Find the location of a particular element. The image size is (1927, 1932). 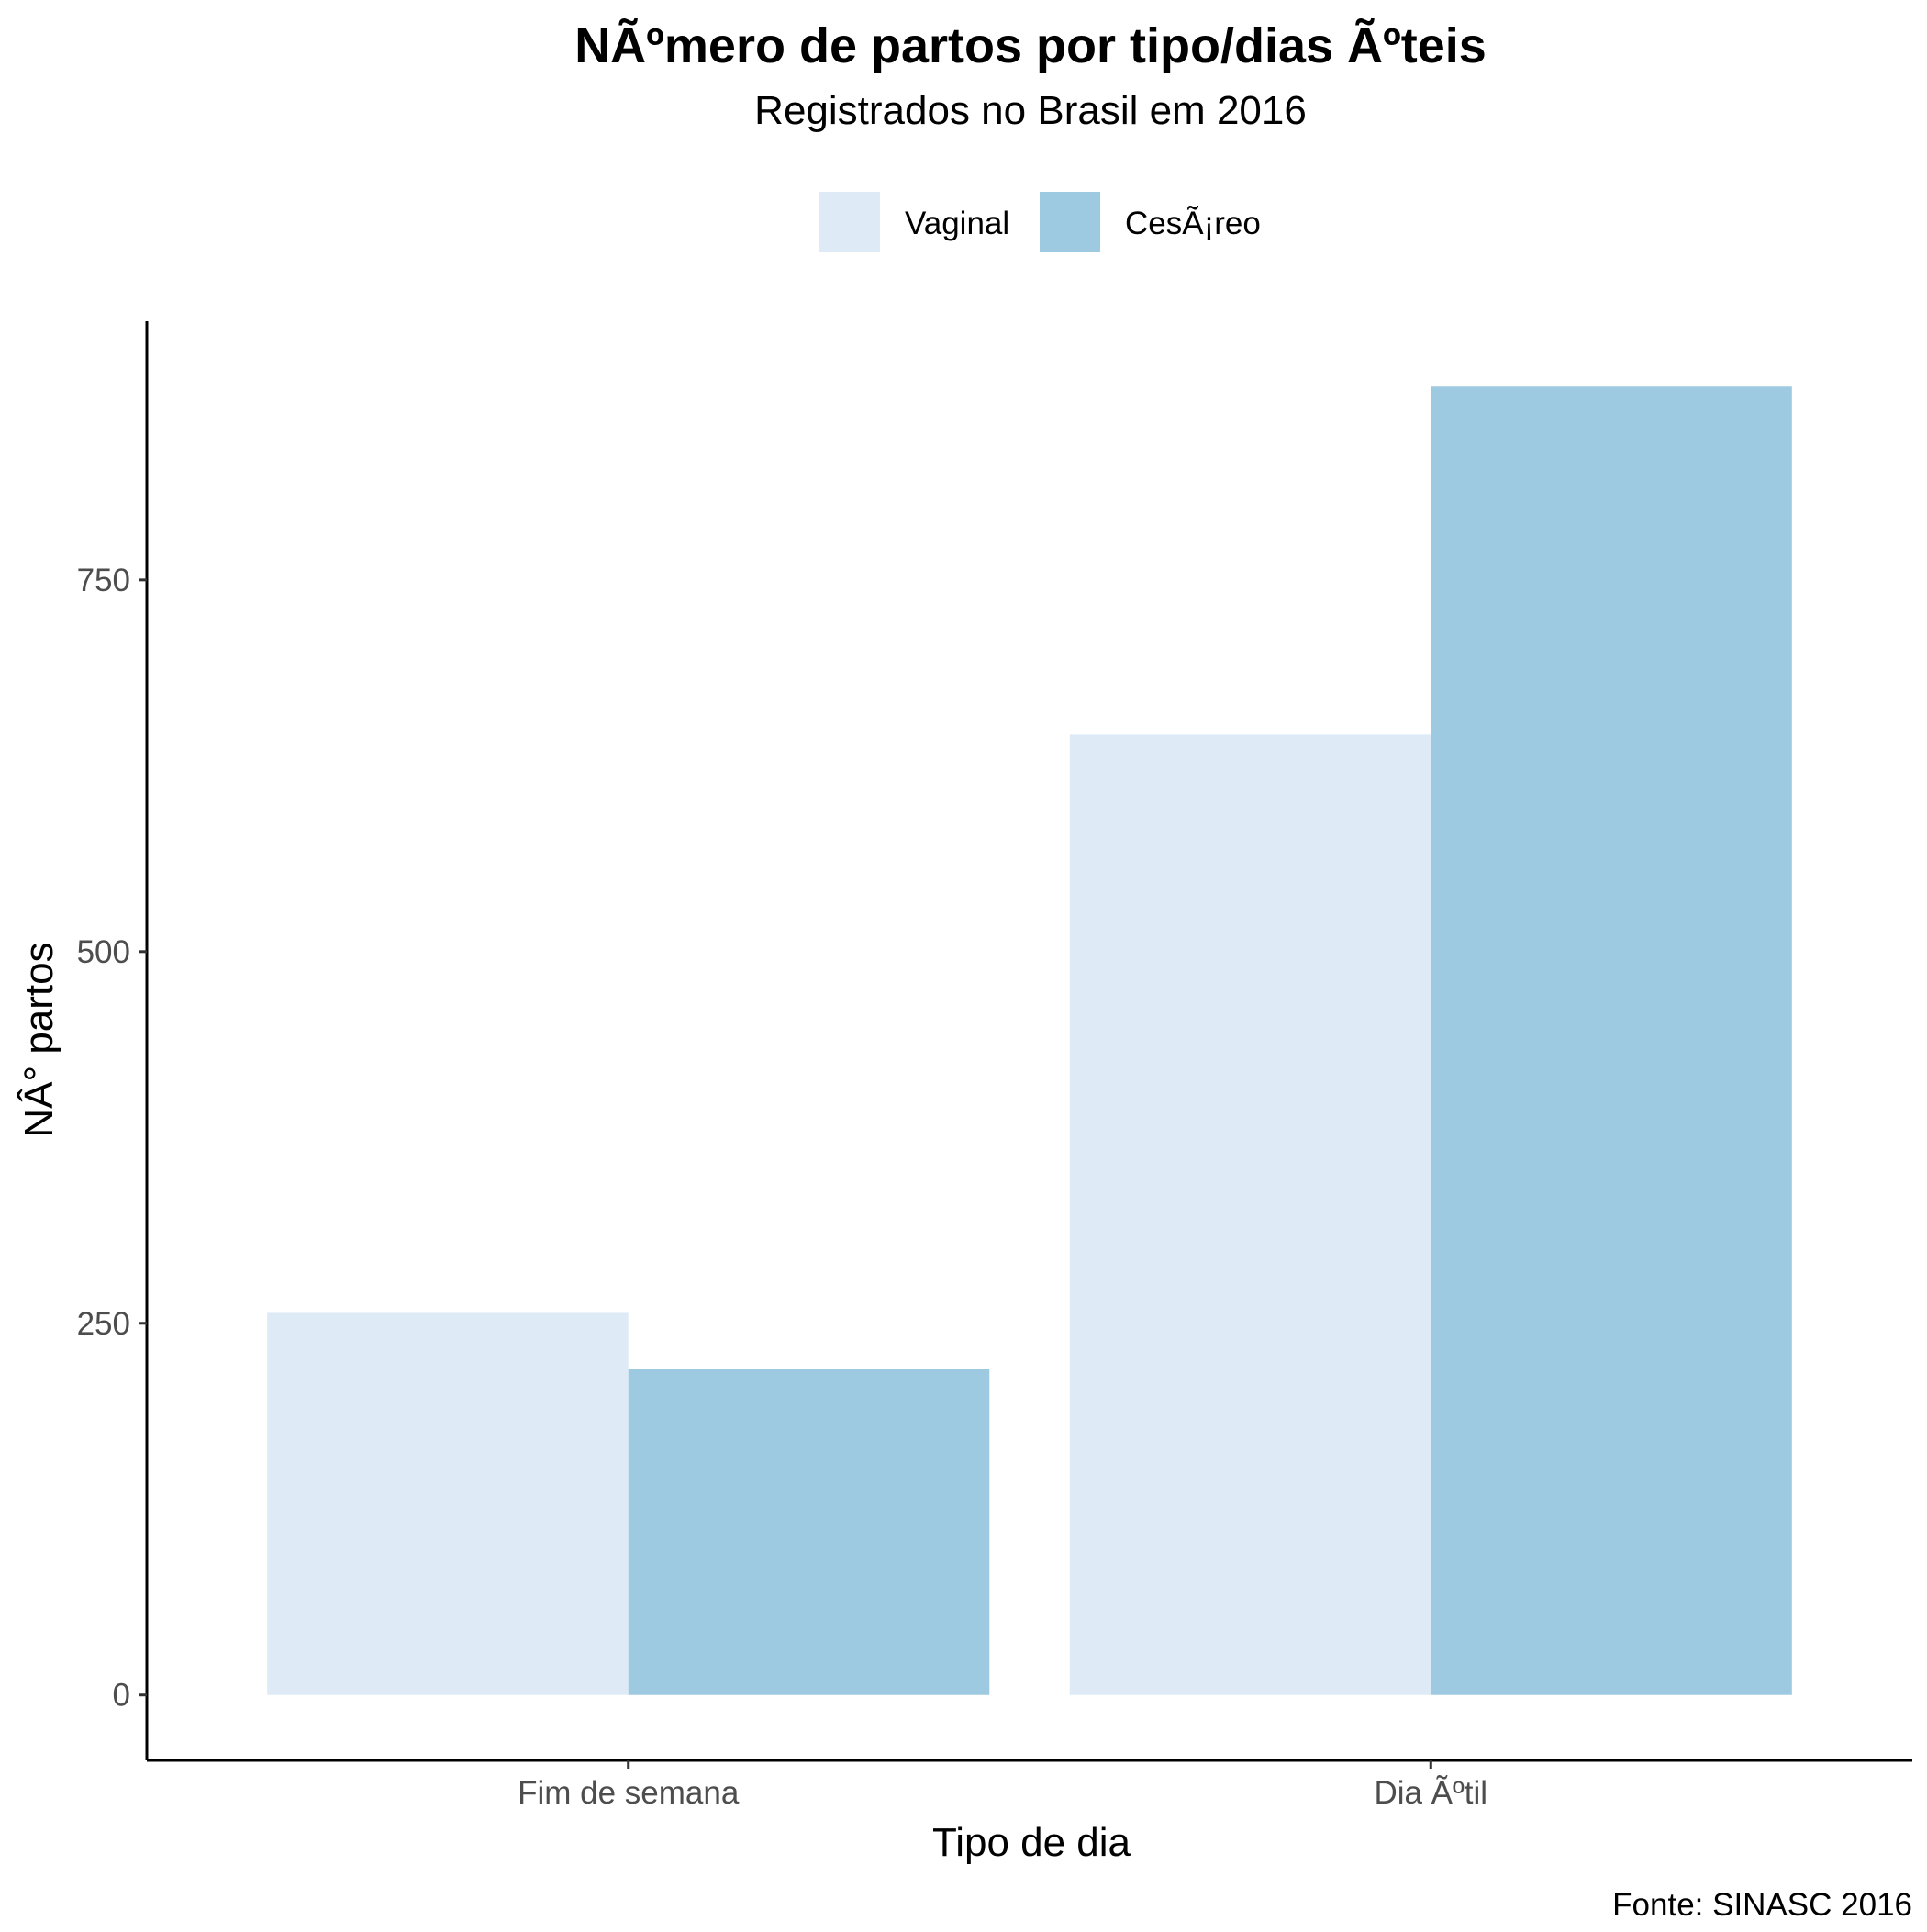

chart-caption: Fonte: SINASC 2016 is located at coordinates (1762, 1905).